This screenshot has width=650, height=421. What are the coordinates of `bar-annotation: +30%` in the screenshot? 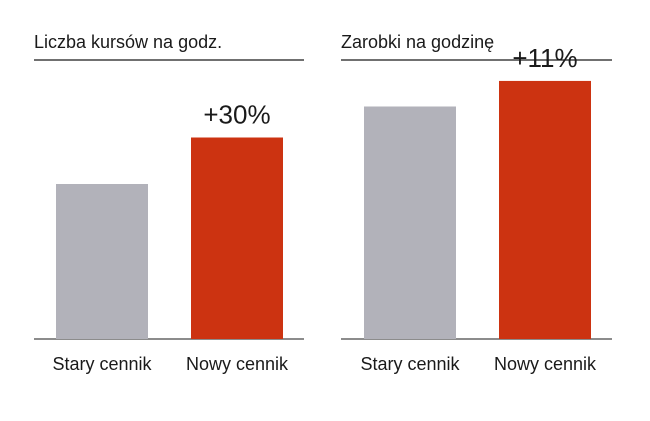 It's located at (236, 115).